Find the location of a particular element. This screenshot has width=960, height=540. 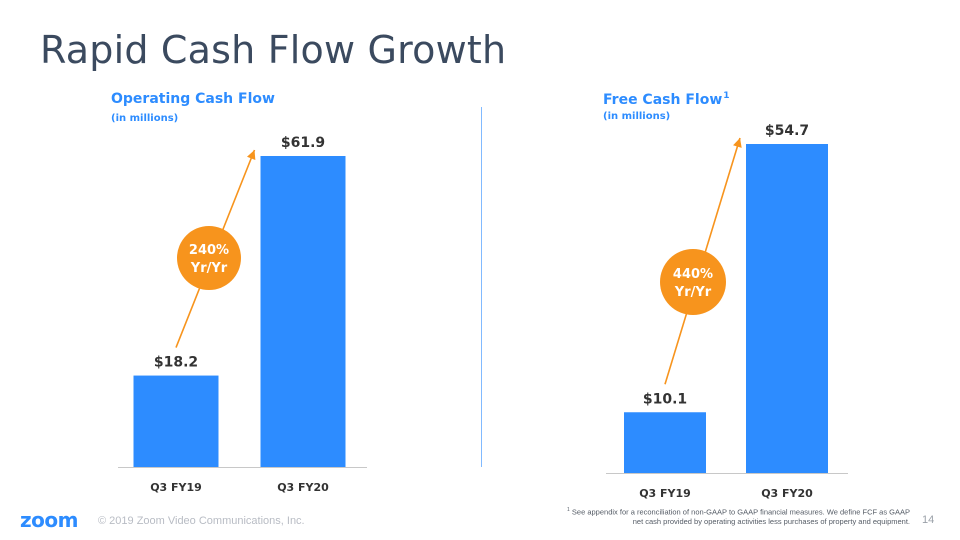

fcf-value-label-1: $10.1 is located at coordinates (665, 399).